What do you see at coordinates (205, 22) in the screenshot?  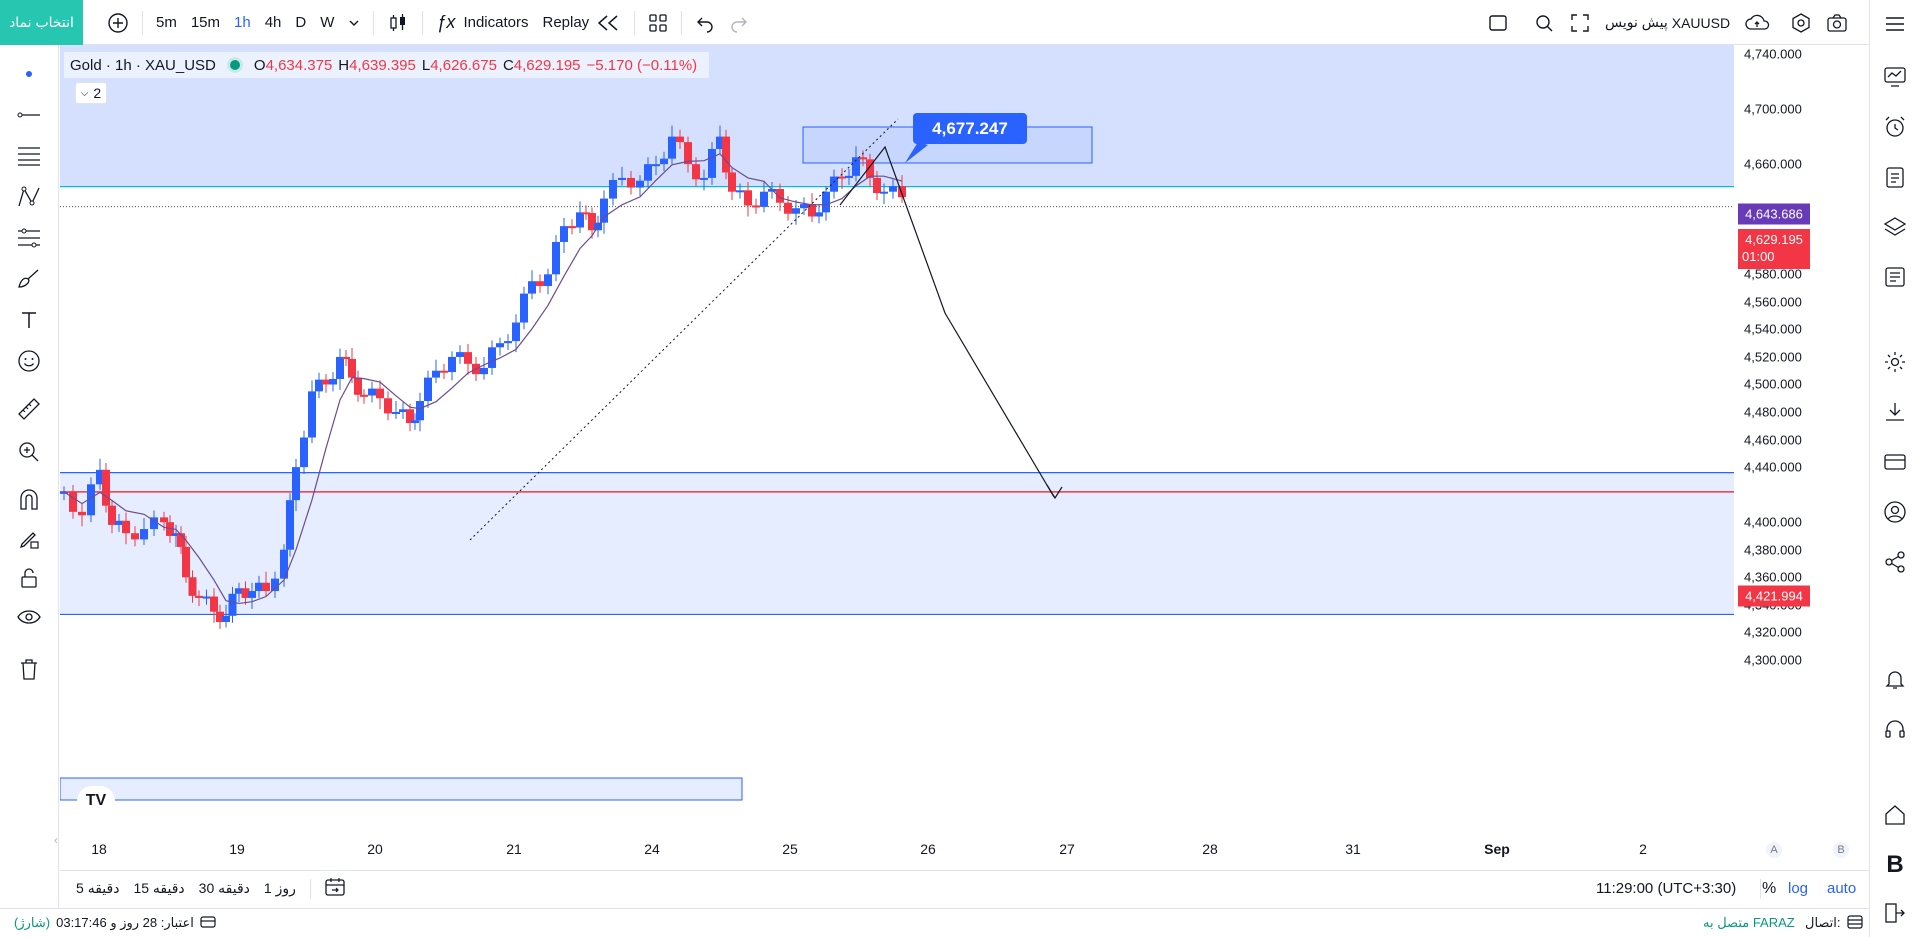 I see `timeframe-15m: 15m` at bounding box center [205, 22].